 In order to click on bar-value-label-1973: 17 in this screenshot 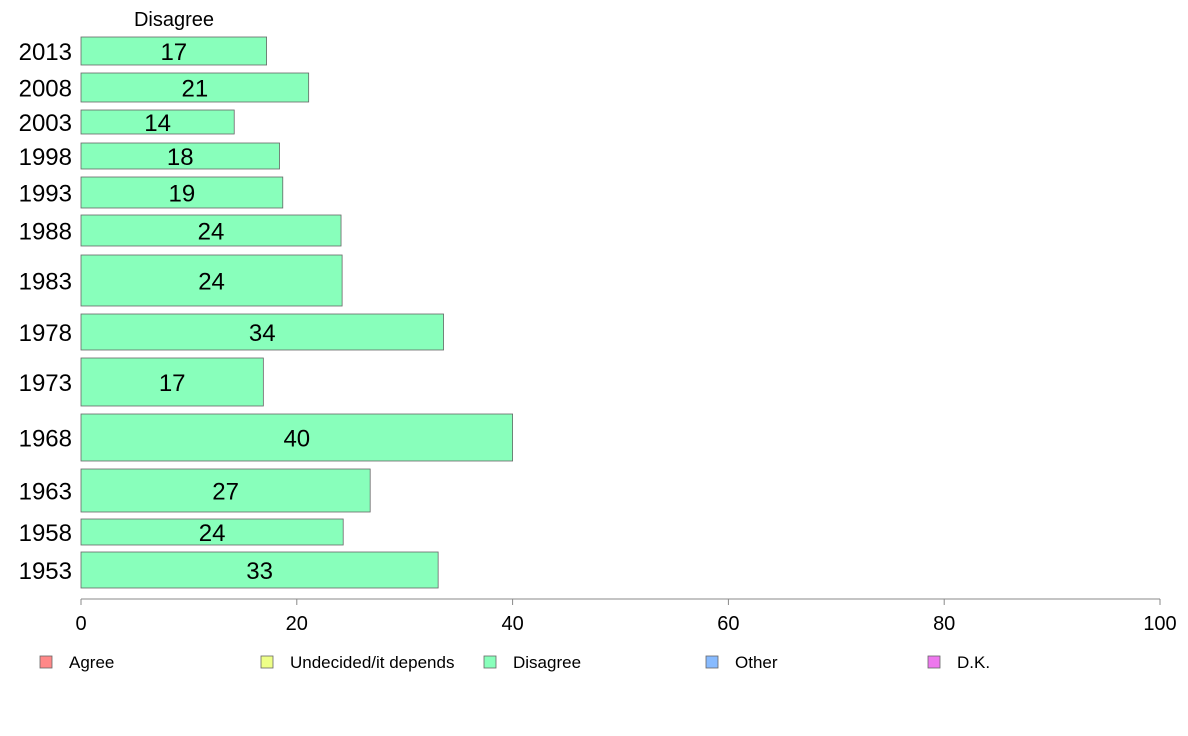, I will do `click(172, 383)`.